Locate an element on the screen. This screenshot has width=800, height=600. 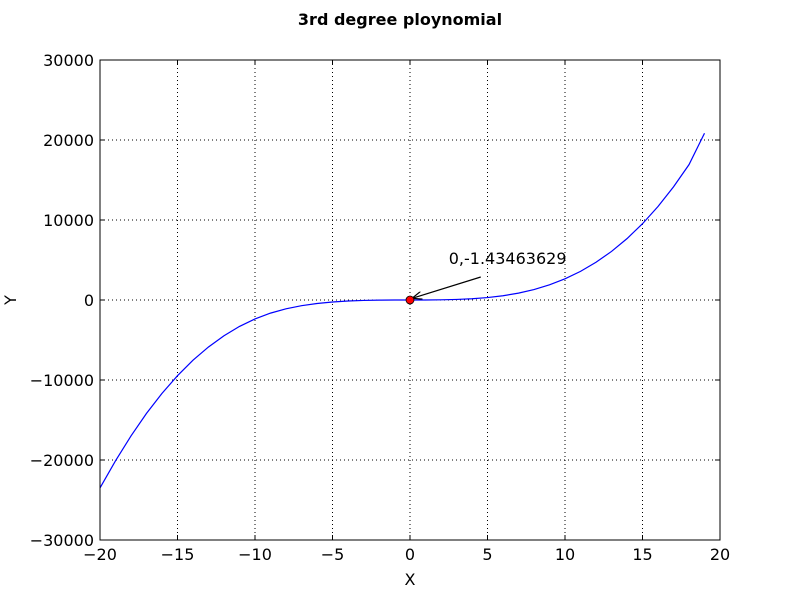
y-tick-label: 20000 is located at coordinates (68, 140).